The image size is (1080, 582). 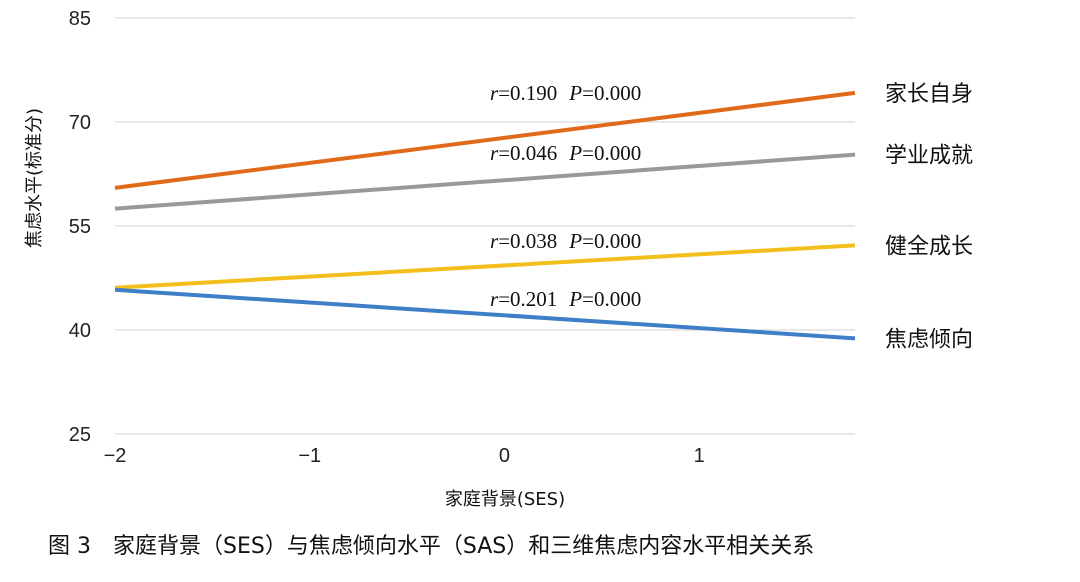 What do you see at coordinates (565, 93) in the screenshot?
I see `correlation-annotation: r=0.190 P=0.000` at bounding box center [565, 93].